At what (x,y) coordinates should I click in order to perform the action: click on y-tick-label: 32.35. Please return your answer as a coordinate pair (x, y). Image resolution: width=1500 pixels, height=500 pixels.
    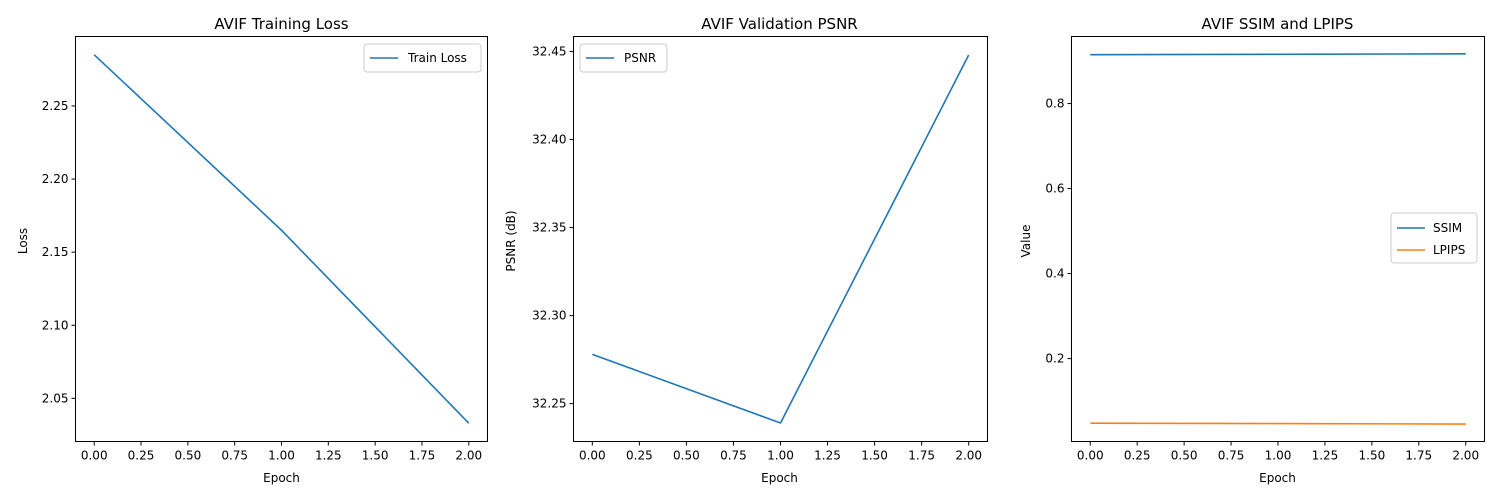
    Looking at the image, I should click on (549, 228).